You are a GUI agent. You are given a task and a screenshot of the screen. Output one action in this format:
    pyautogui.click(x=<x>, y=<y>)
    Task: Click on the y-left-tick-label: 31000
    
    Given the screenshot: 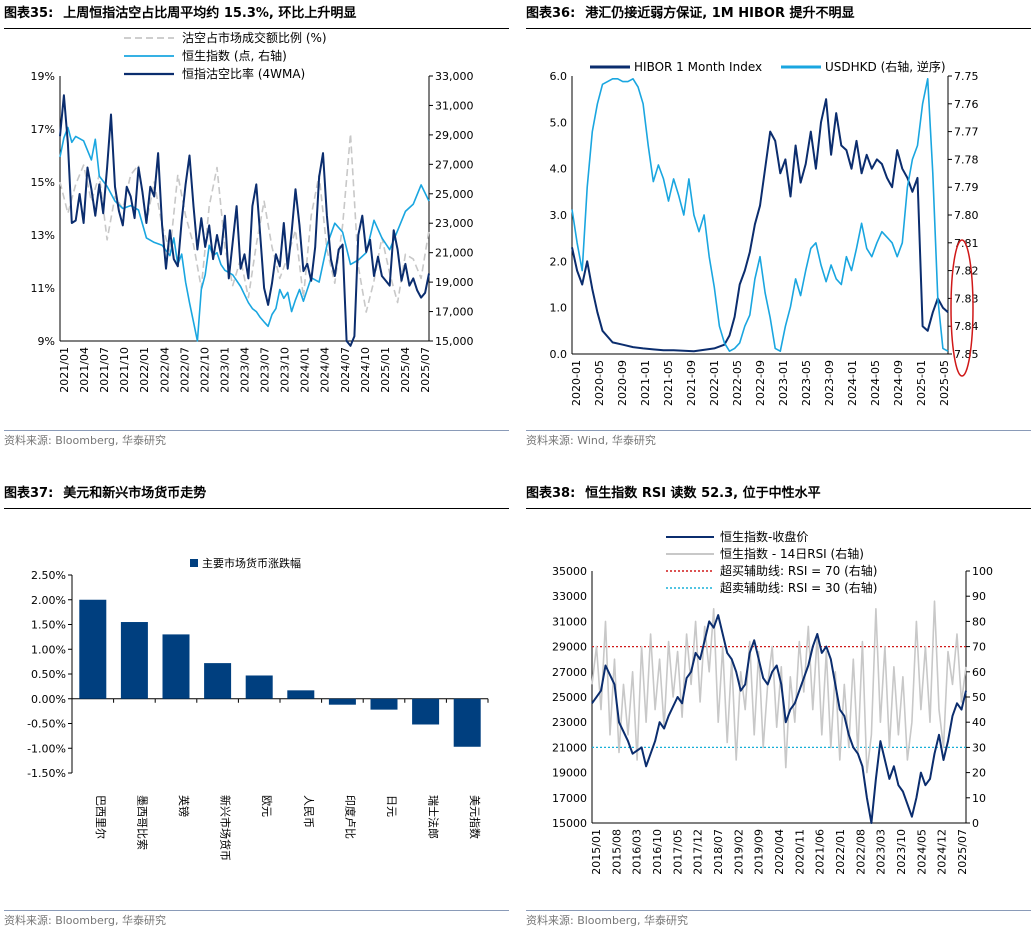 What is the action you would take?
    pyautogui.click(x=569, y=621)
    